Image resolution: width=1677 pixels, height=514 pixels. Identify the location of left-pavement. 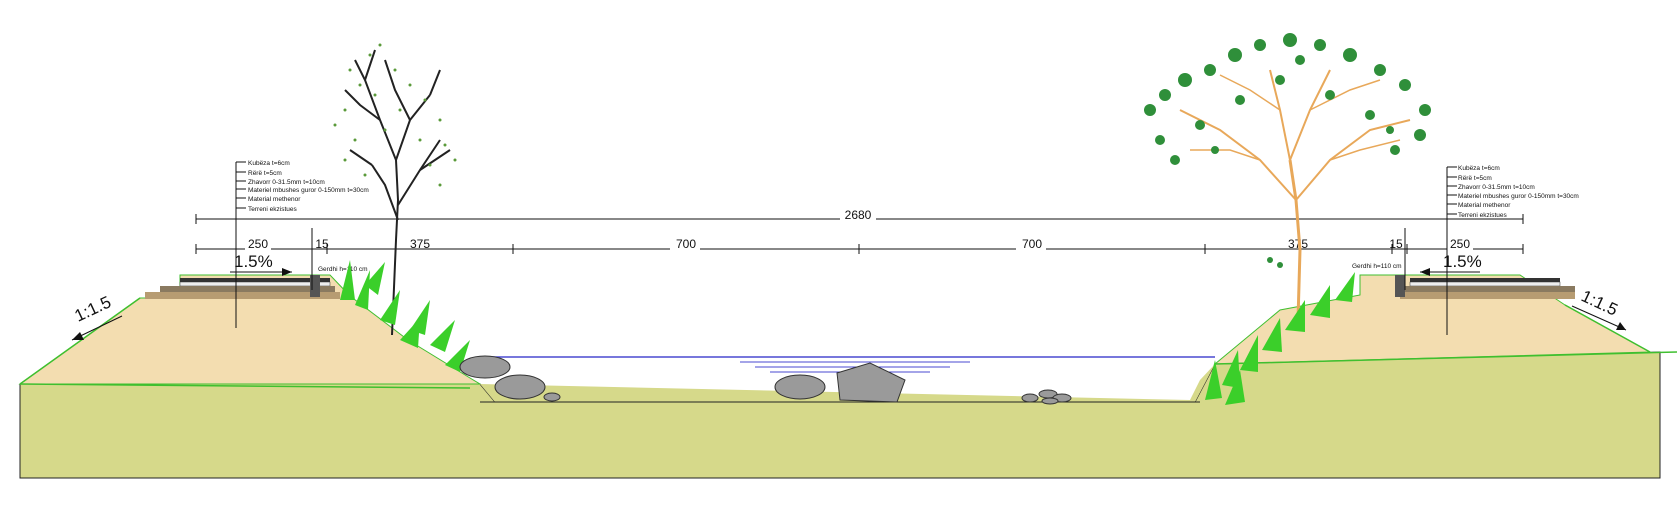
(242, 287).